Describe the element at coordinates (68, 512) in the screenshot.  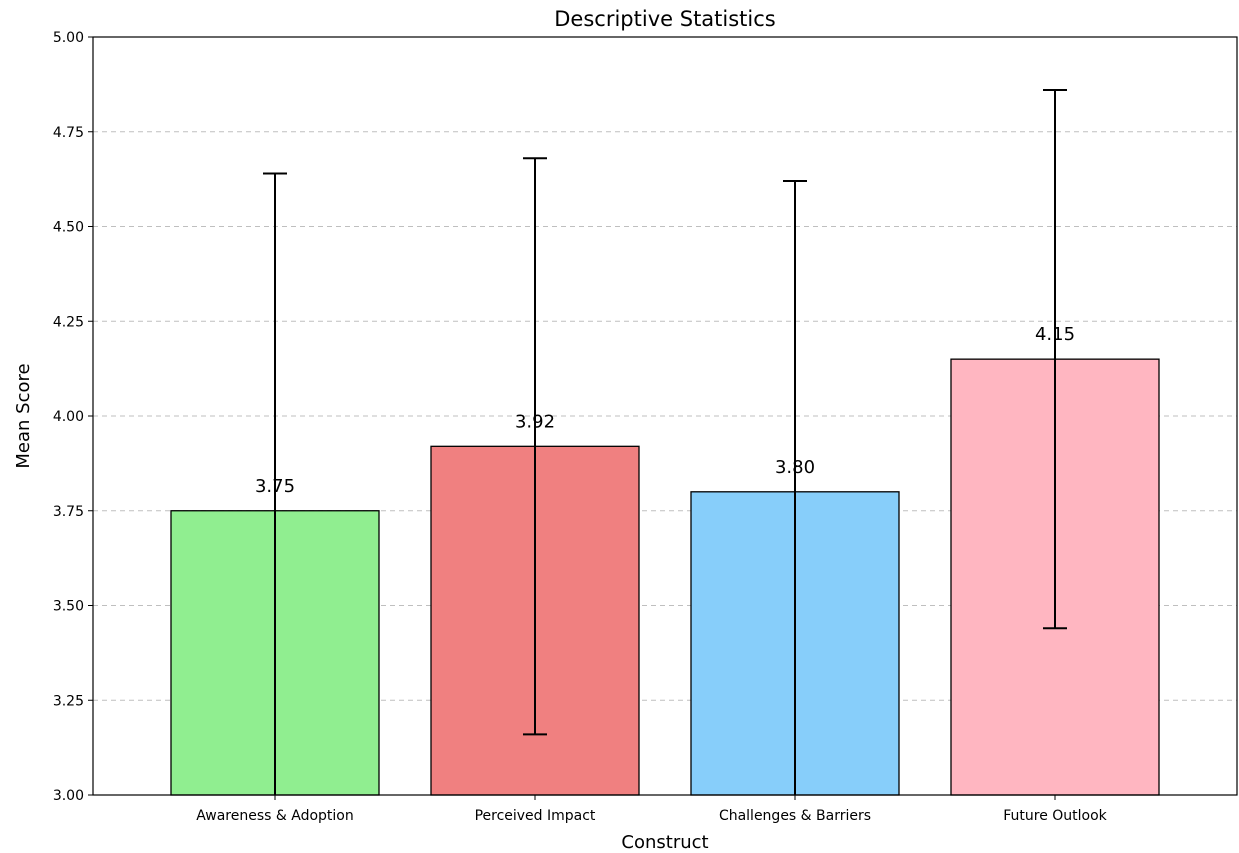
I see `y-tick-label: 3.75` at that location.